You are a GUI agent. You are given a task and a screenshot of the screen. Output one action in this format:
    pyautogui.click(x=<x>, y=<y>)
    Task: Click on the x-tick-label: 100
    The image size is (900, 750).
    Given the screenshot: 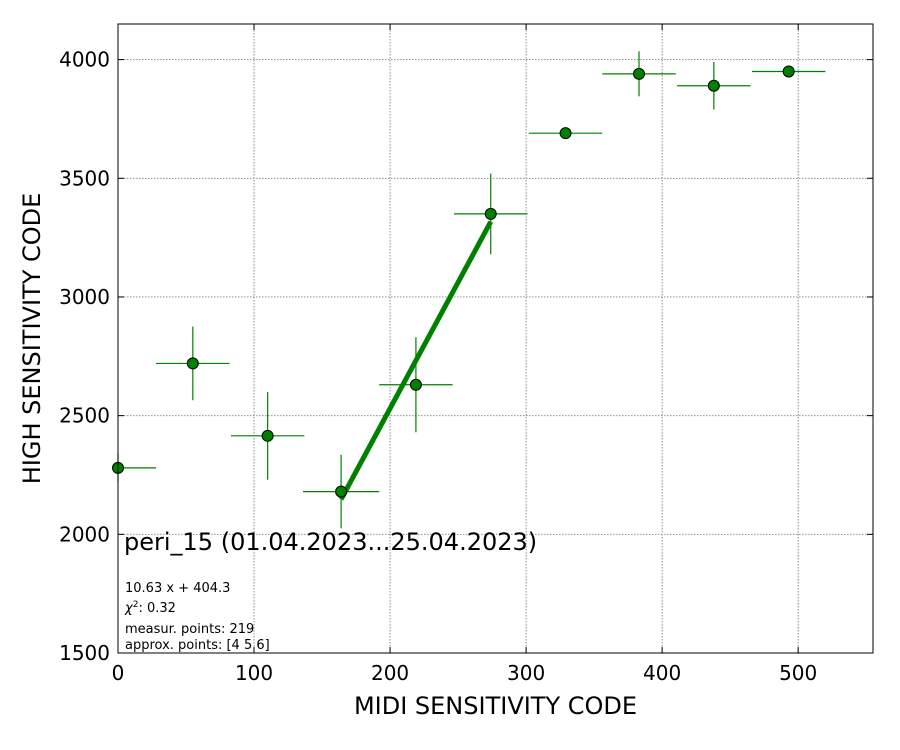 What is the action you would take?
    pyautogui.click(x=254, y=673)
    